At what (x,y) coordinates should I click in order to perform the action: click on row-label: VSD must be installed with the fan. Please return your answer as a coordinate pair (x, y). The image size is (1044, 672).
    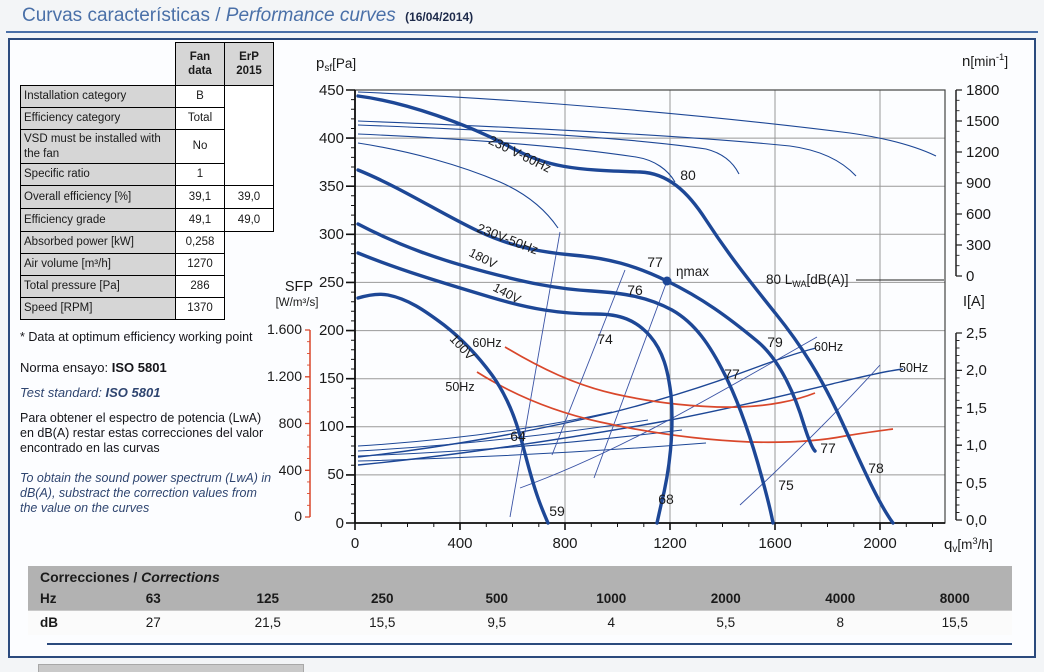
    Looking at the image, I should click on (98, 146).